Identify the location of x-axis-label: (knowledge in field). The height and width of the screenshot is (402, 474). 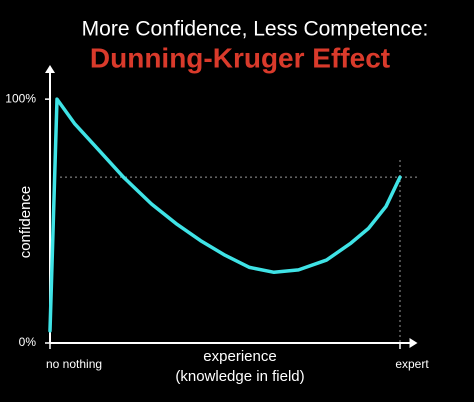
(239, 376).